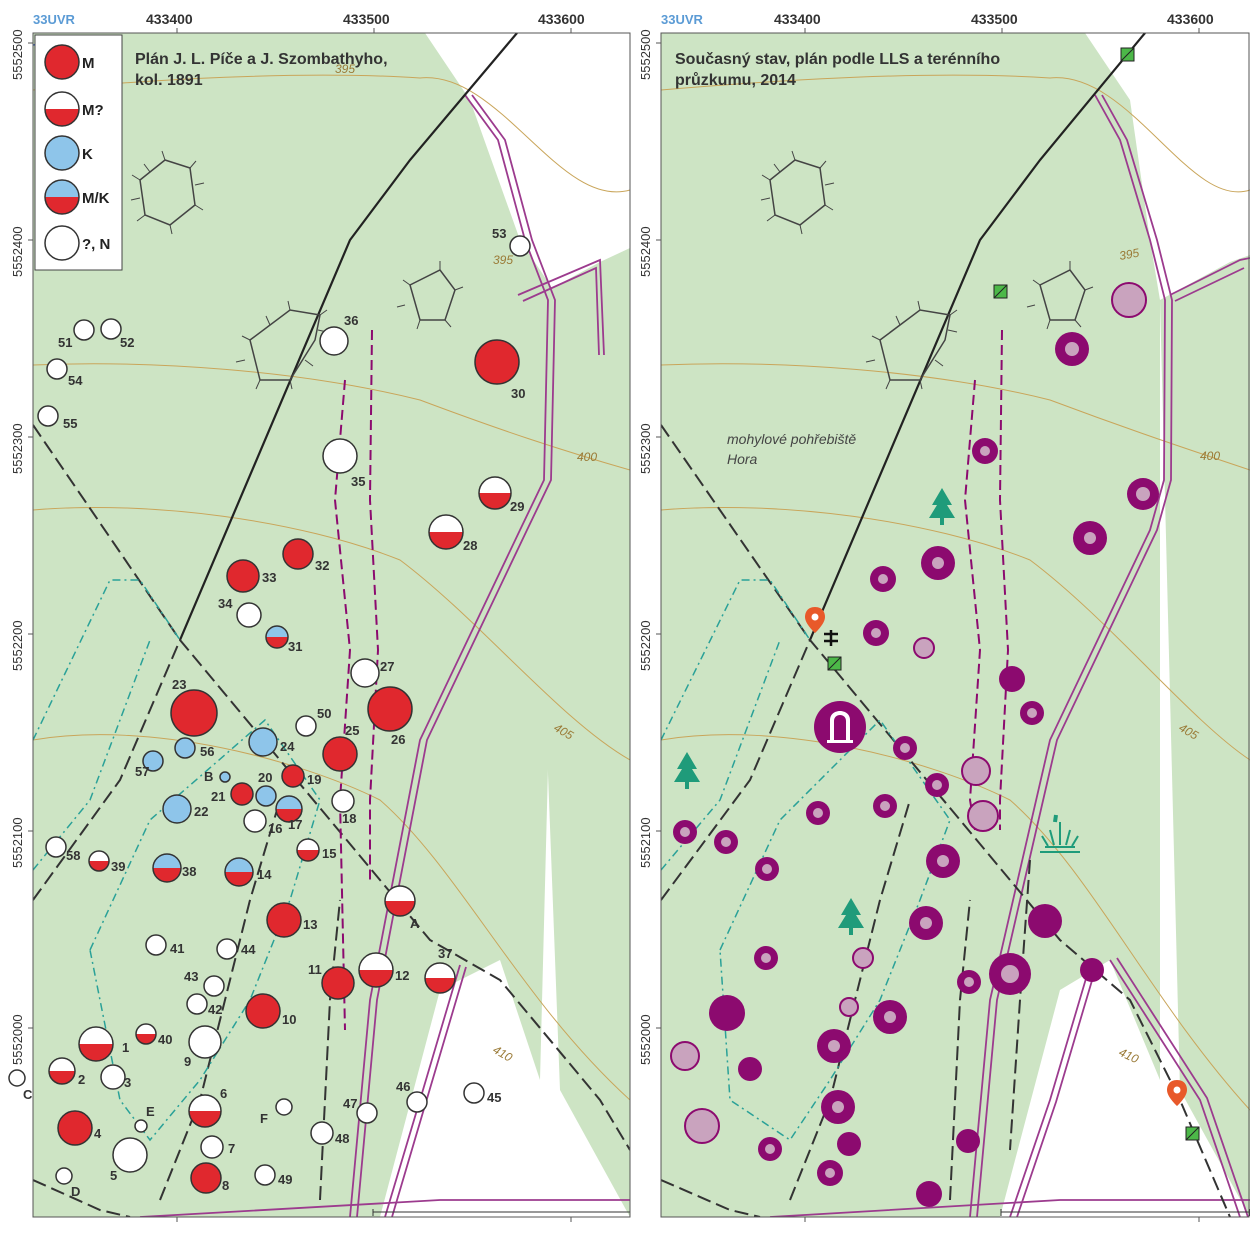 The image size is (1250, 1239). I want to click on mound-label: 15, so click(329, 853).